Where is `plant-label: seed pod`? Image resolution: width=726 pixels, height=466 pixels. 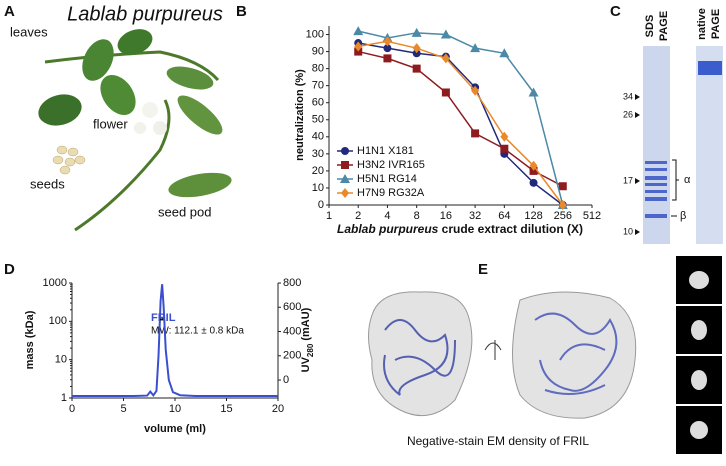
plant-label: seed pod is located at coordinates (185, 211).